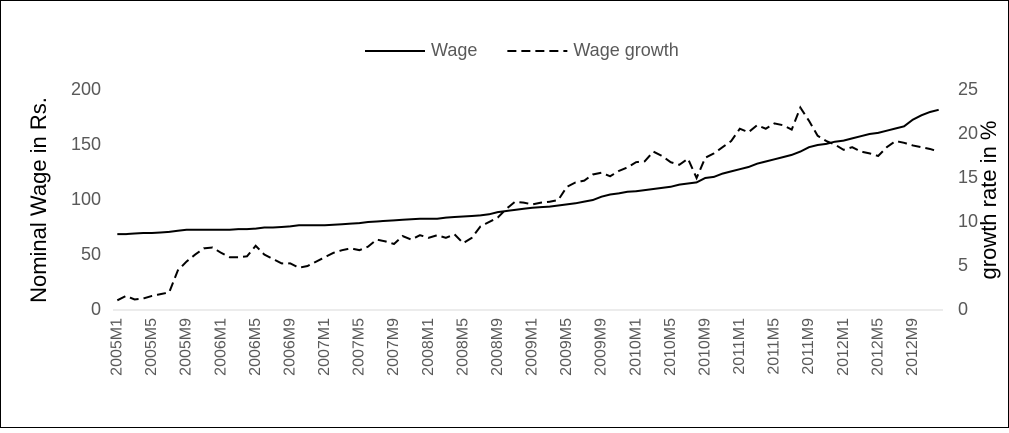 The image size is (1009, 433). What do you see at coordinates (86, 89) in the screenshot?
I see `y-tick-label: 200` at bounding box center [86, 89].